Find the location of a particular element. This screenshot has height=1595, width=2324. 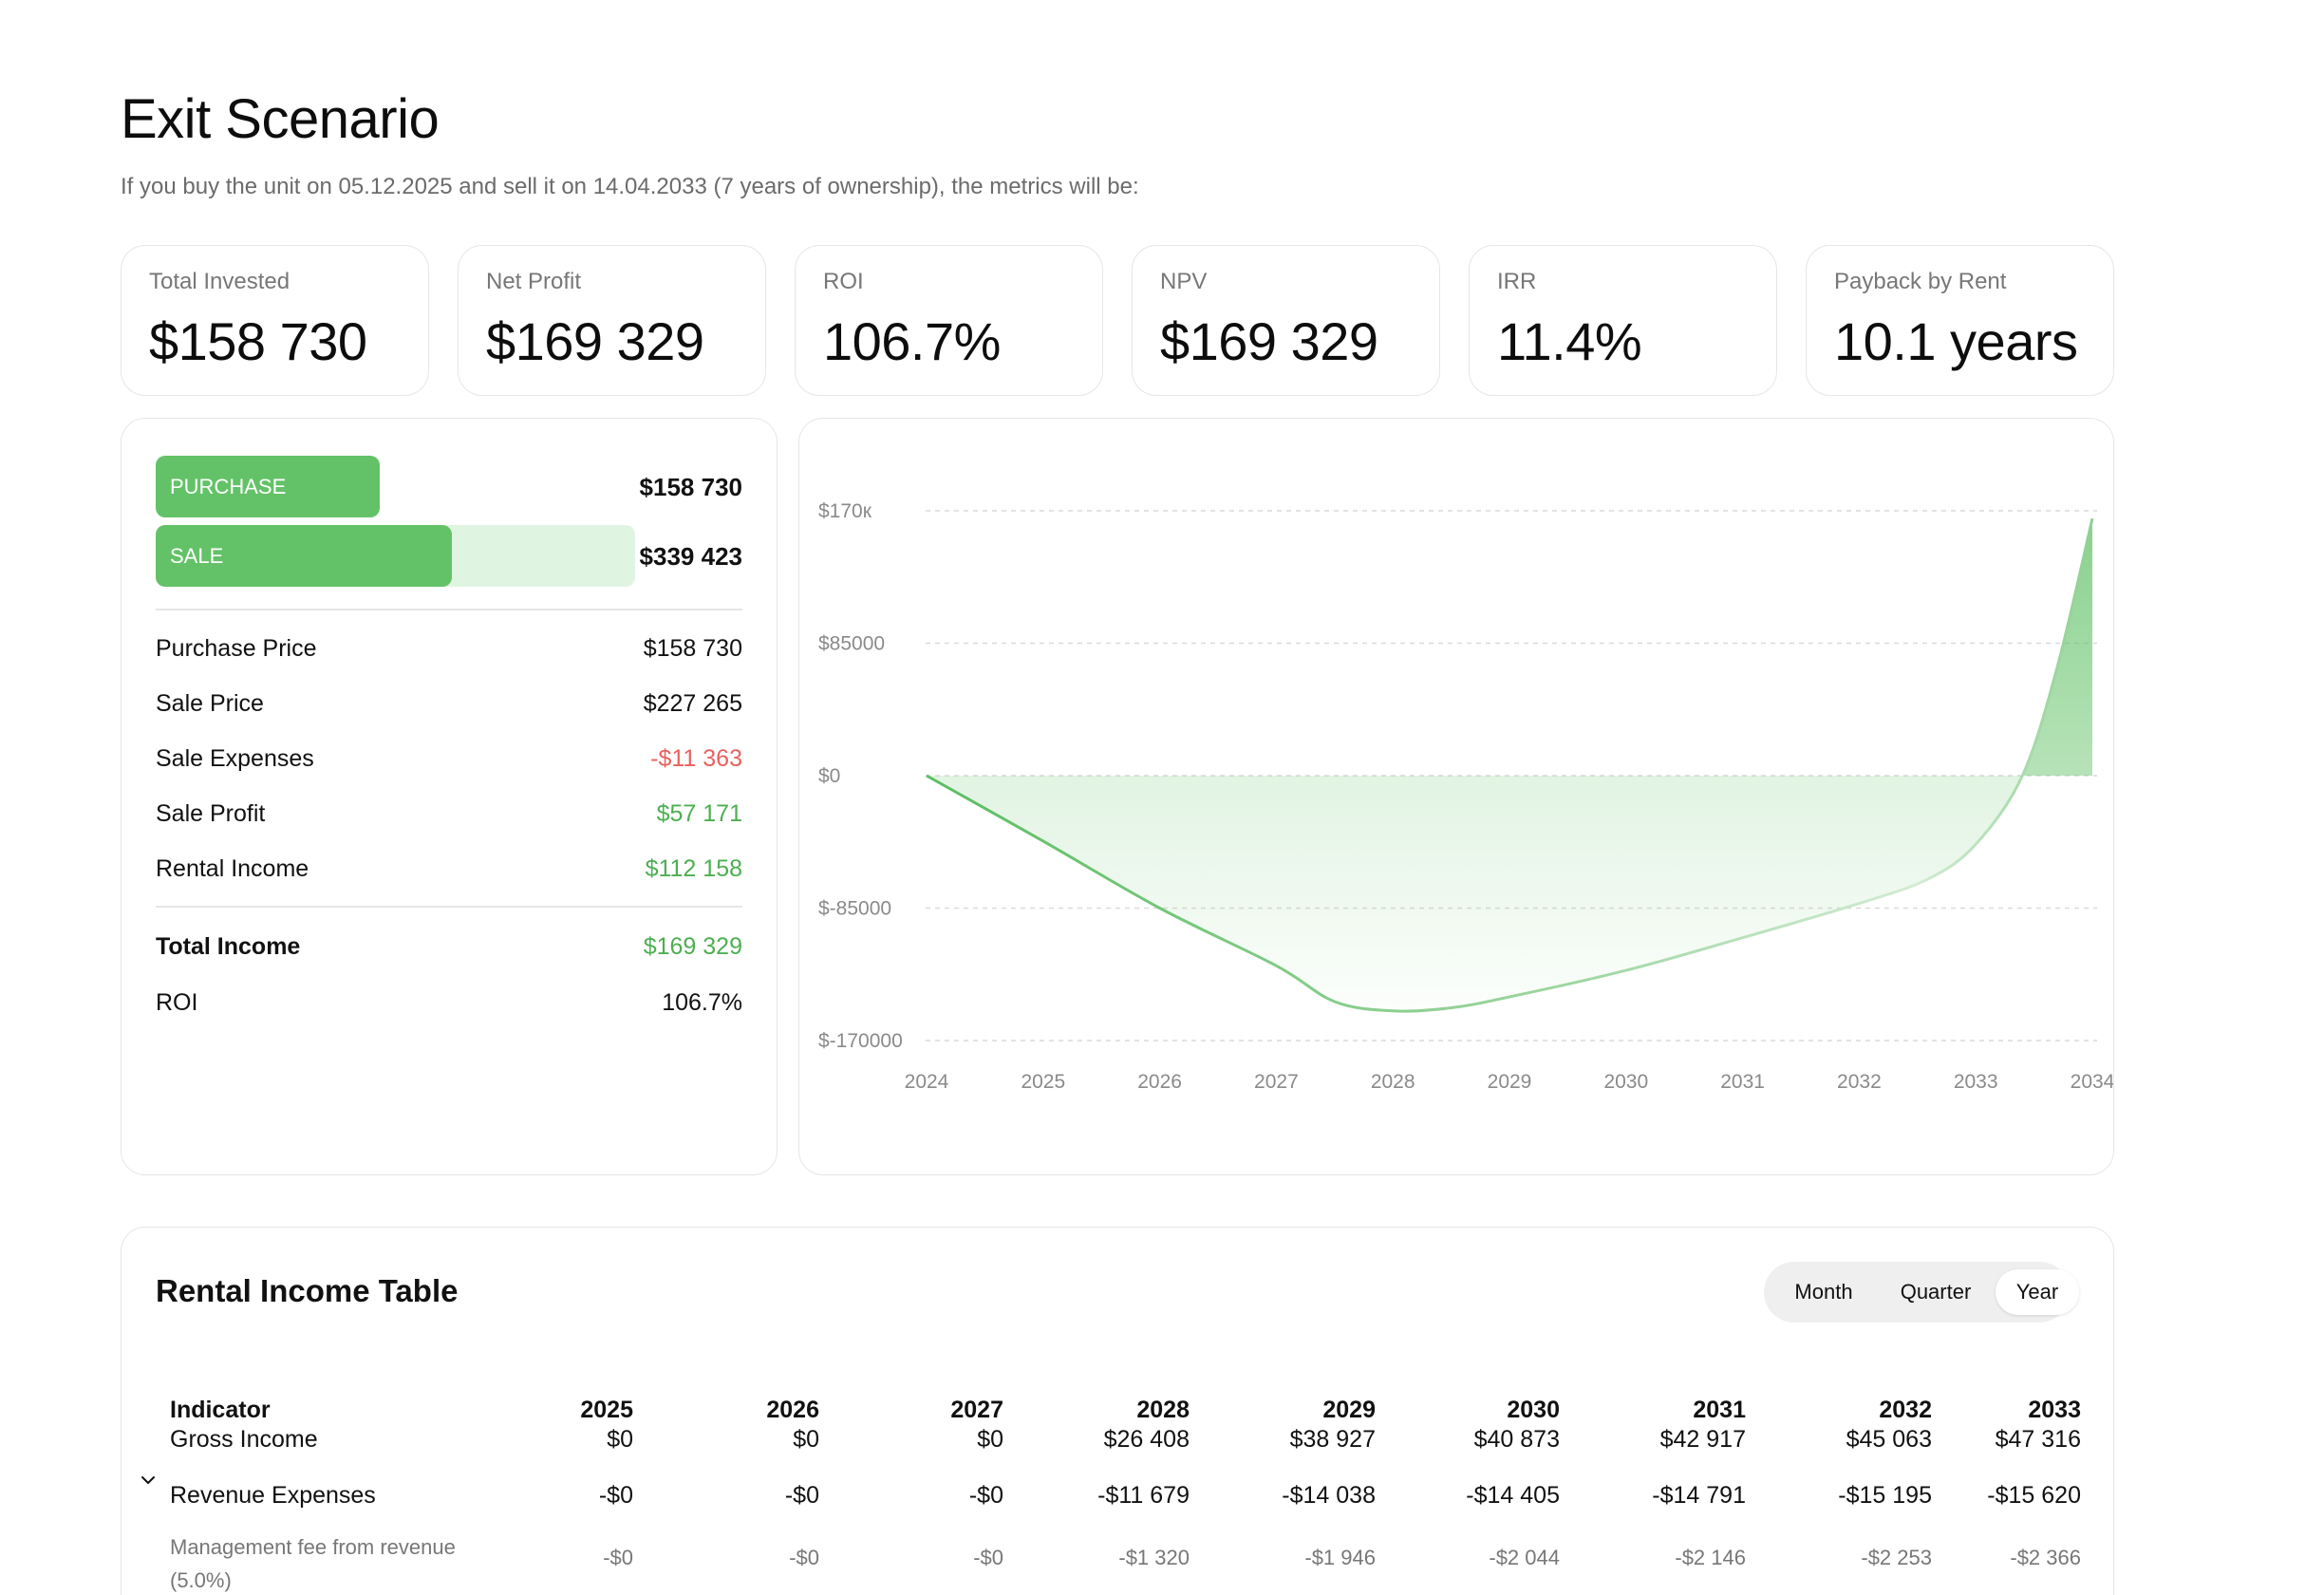

row-value: $57 171 is located at coordinates (699, 813).